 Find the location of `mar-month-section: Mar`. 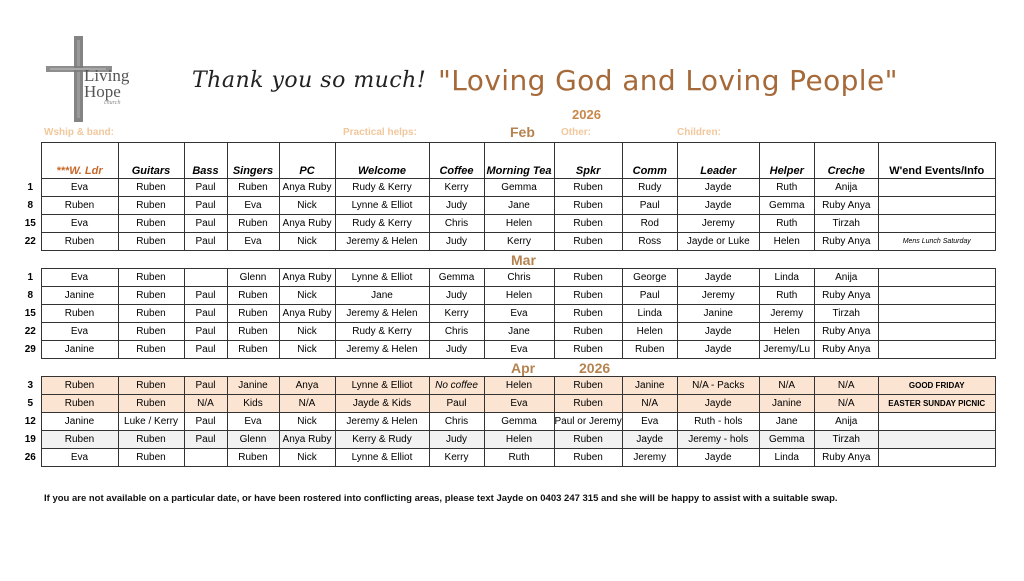

mar-month-section: Mar is located at coordinates (508, 259).